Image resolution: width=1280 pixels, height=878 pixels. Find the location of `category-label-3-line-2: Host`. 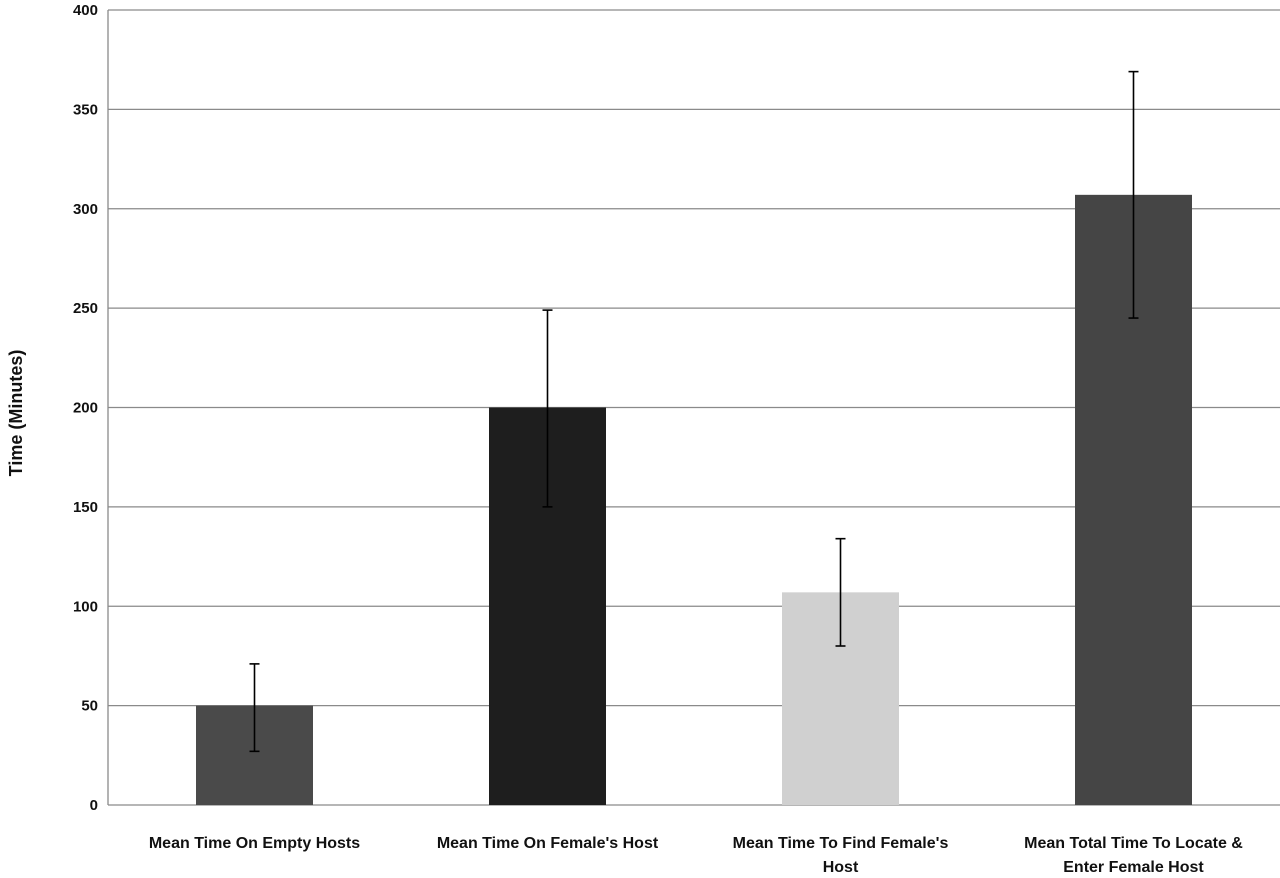

category-label-3-line-2: Host is located at coordinates (841, 867).